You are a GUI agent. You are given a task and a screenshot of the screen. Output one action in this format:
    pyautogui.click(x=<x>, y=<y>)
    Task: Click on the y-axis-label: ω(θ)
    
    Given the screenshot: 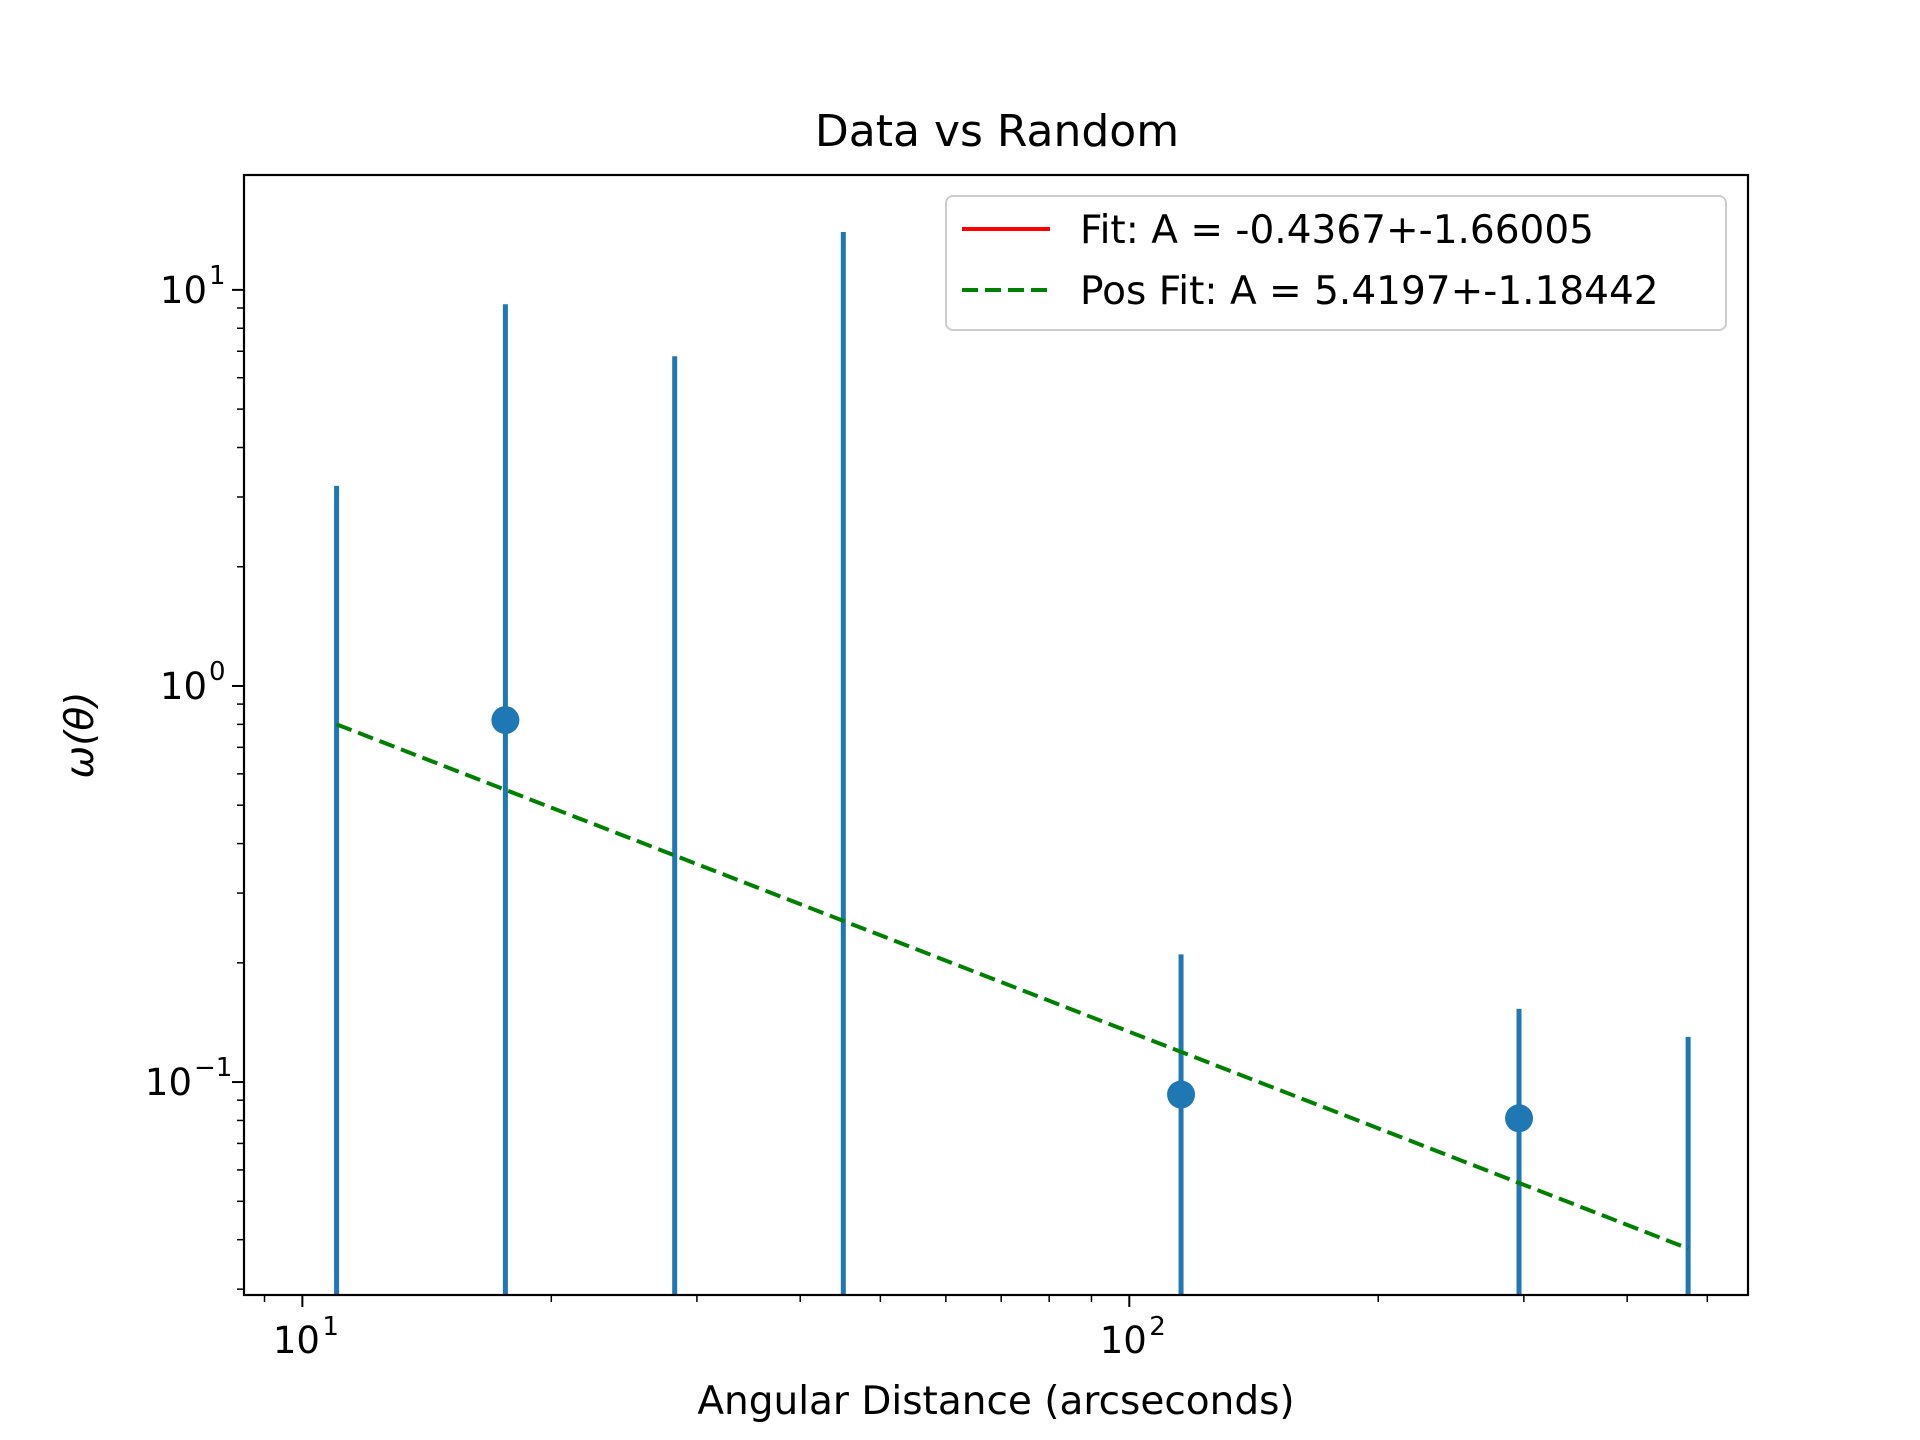 What is the action you would take?
    pyautogui.click(x=80, y=735)
    